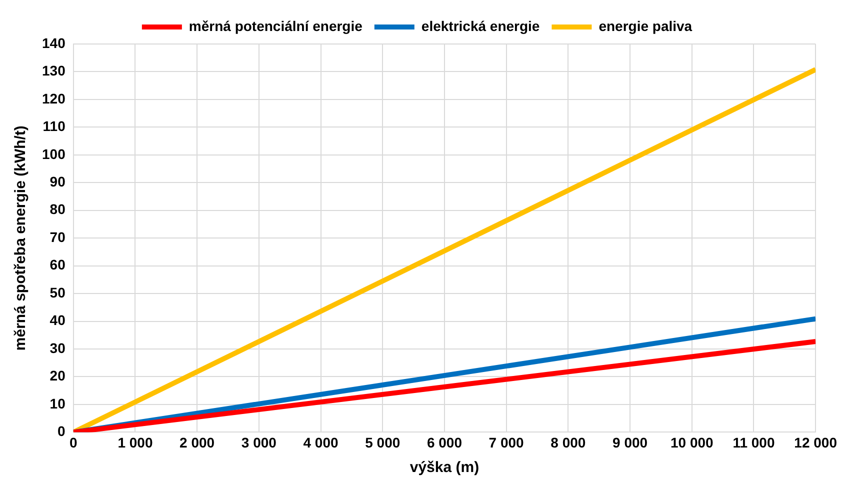 The height and width of the screenshot is (489, 848). I want to click on x-tick-label: 12 000, so click(816, 442).